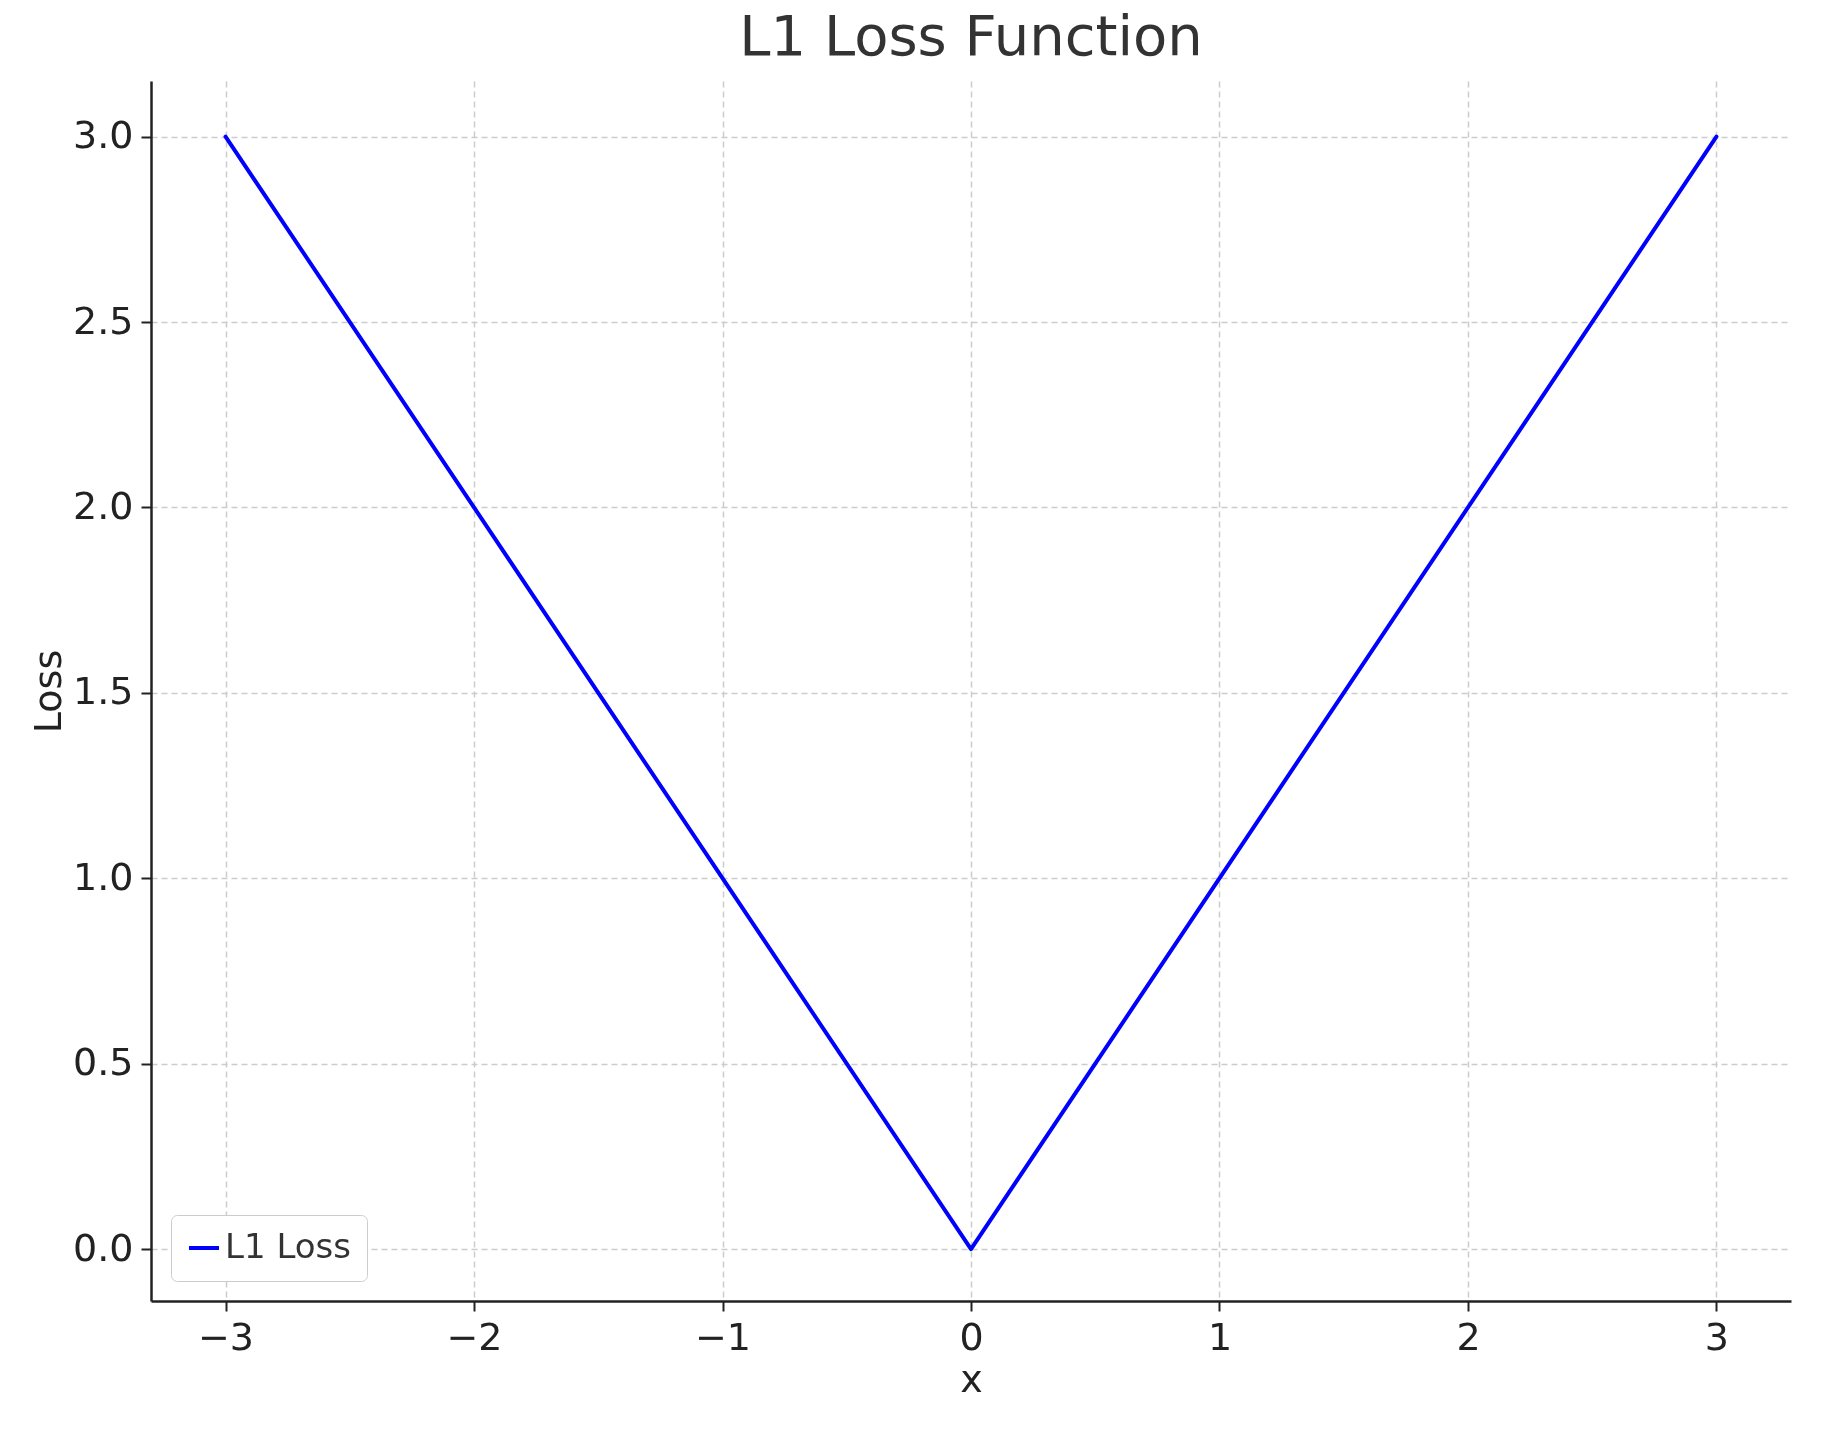 Image resolution: width=1833 pixels, height=1456 pixels. I want to click on x-tick-label: 1, so click(1220, 1336).